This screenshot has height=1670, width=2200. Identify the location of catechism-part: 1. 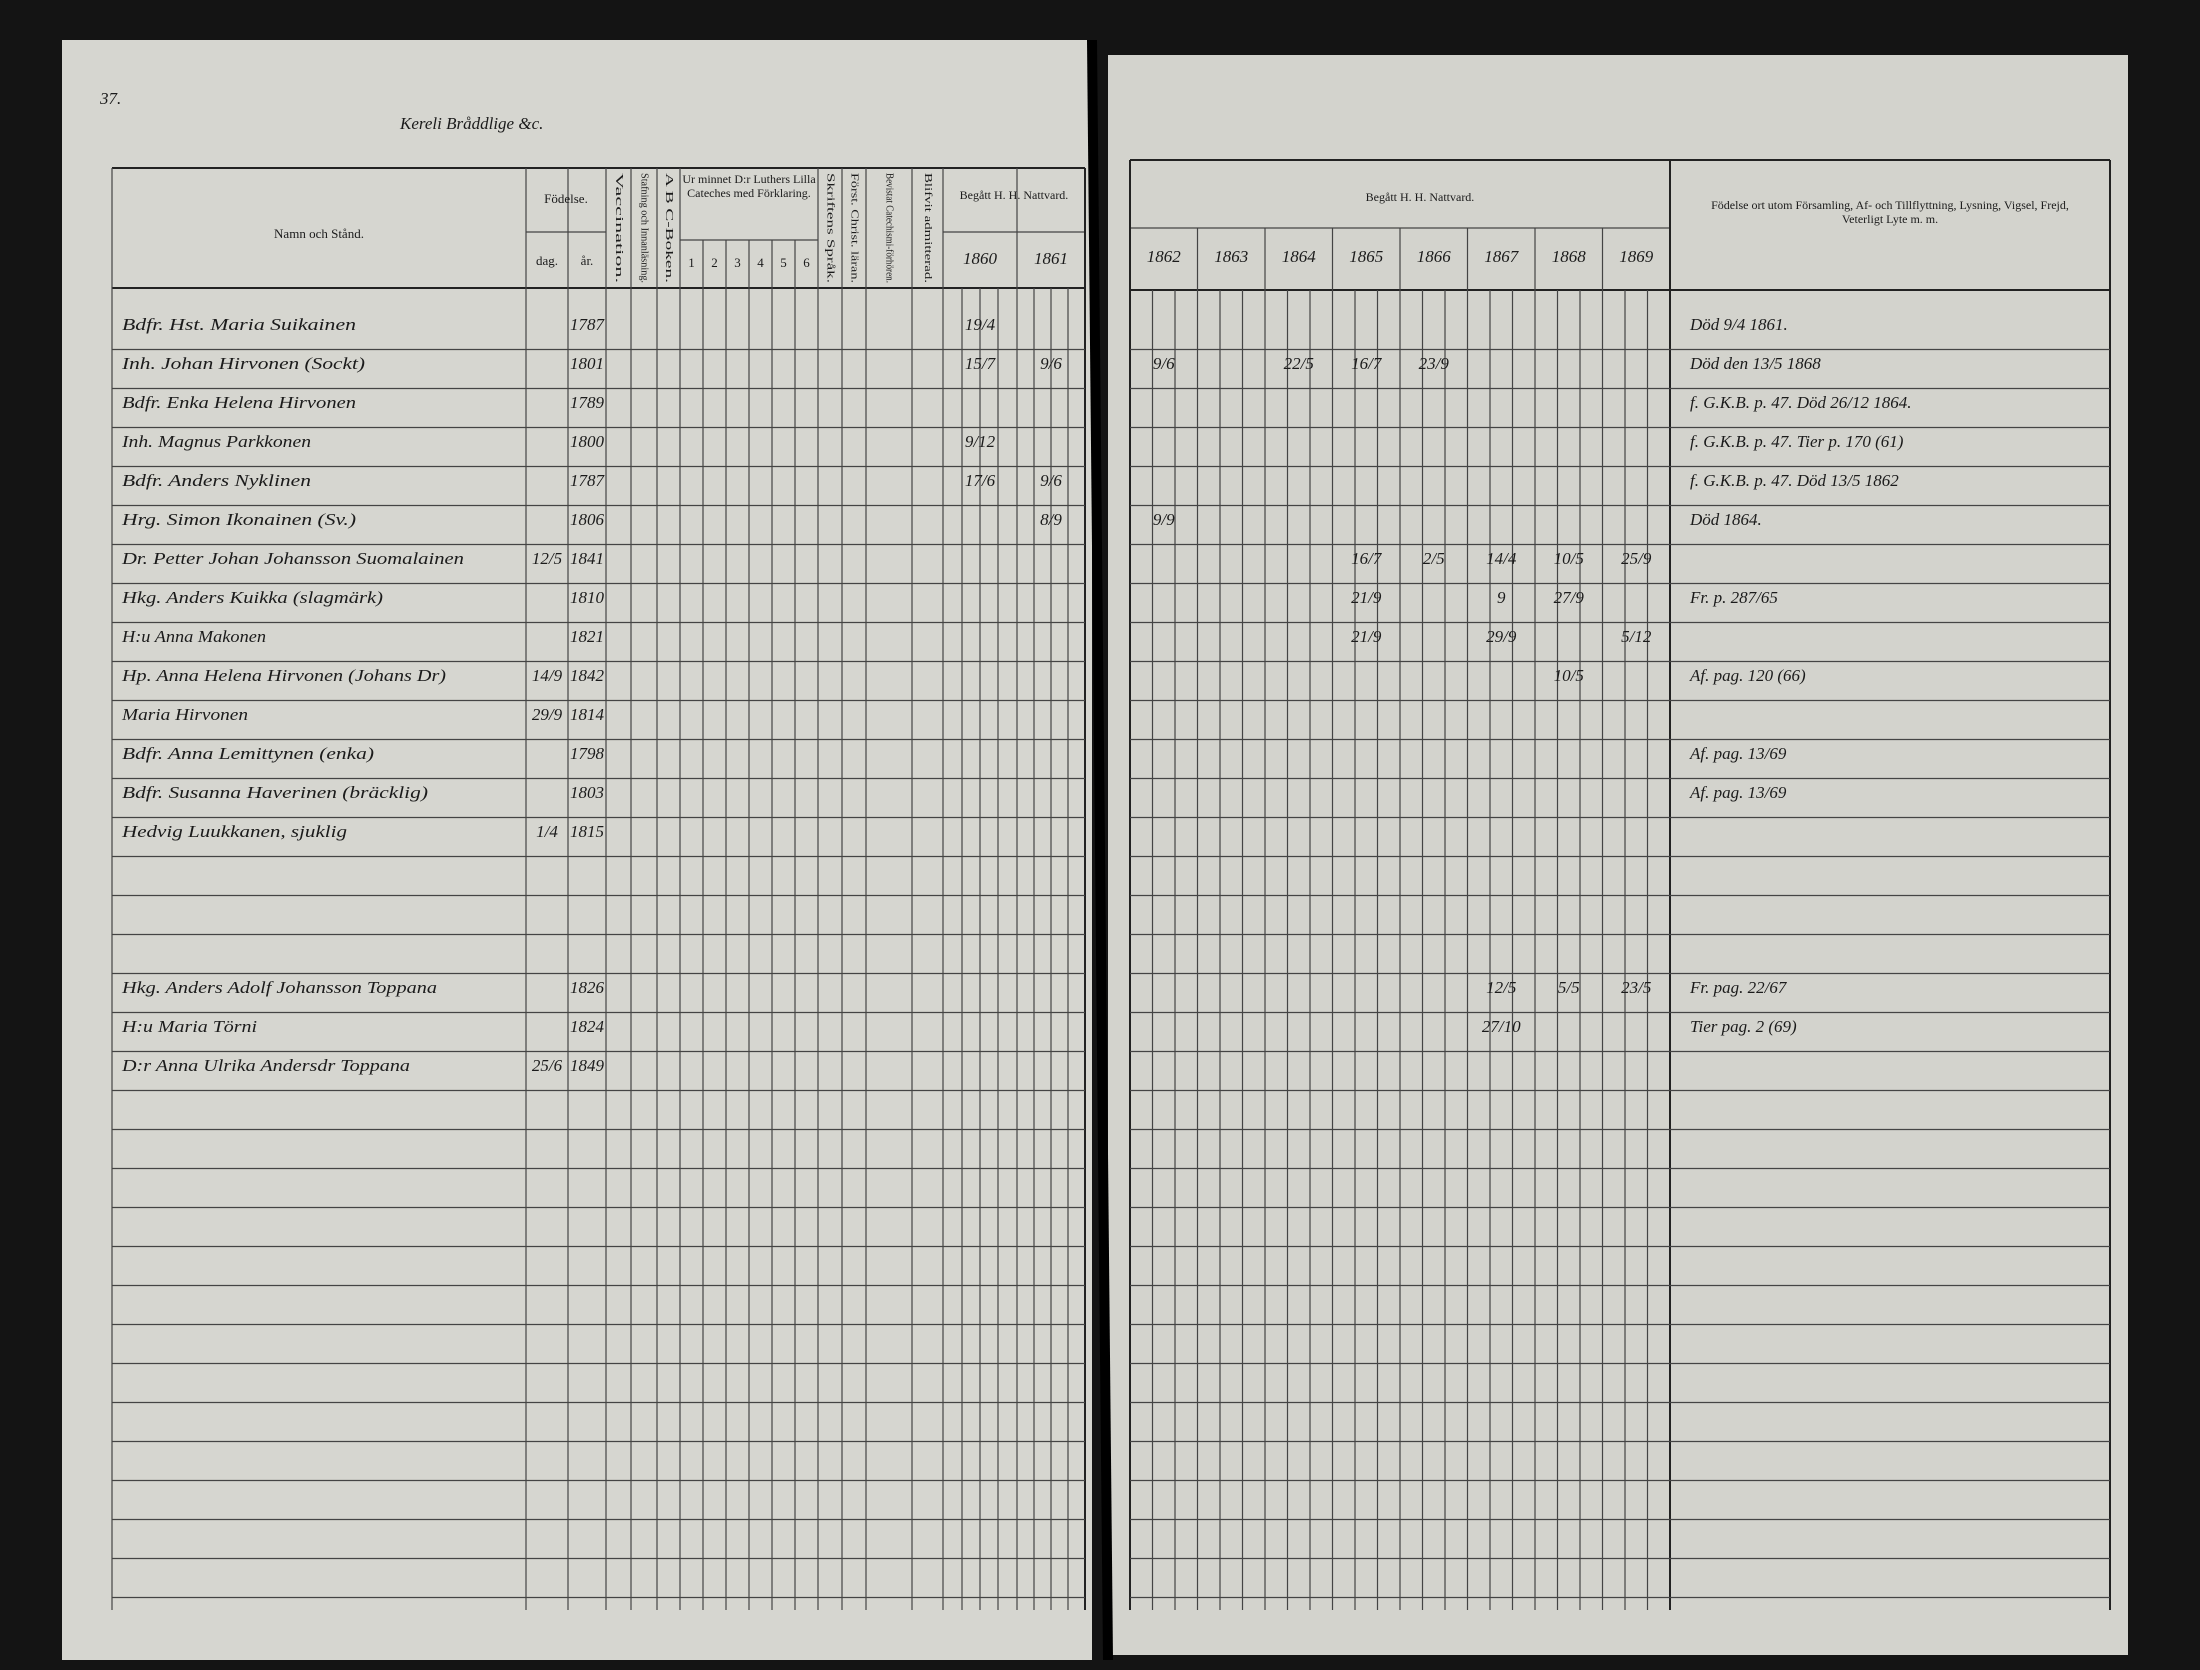
(691, 262).